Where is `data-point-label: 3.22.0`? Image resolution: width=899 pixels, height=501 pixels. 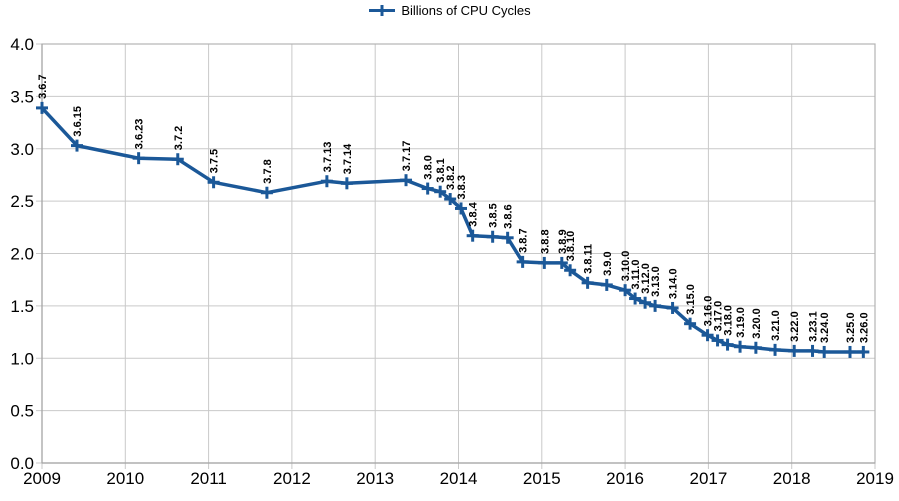 data-point-label: 3.22.0 is located at coordinates (795, 326).